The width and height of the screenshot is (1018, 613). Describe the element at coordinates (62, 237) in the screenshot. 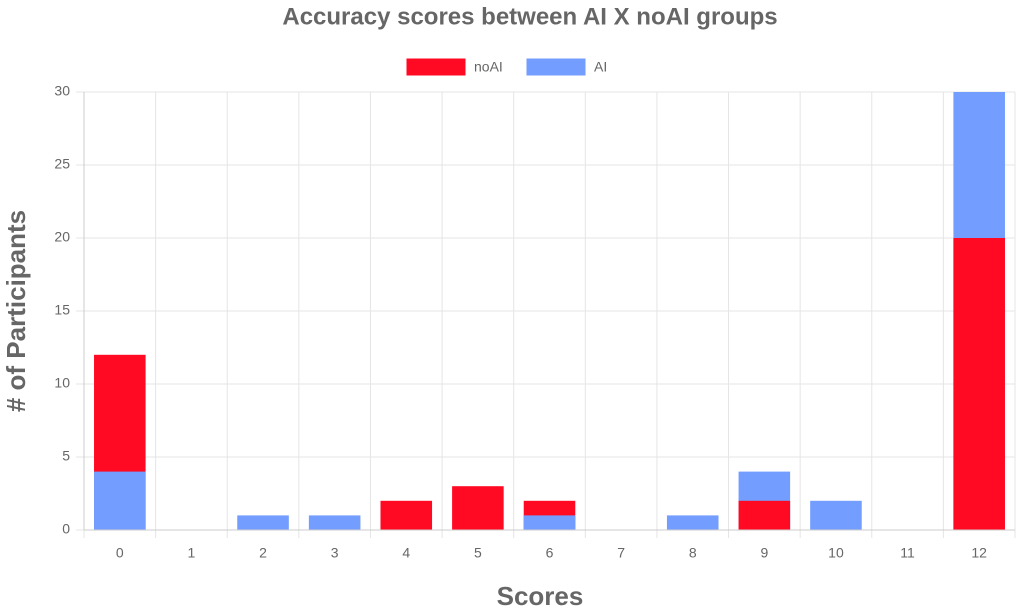

I see `y-tick-label: 20` at that location.